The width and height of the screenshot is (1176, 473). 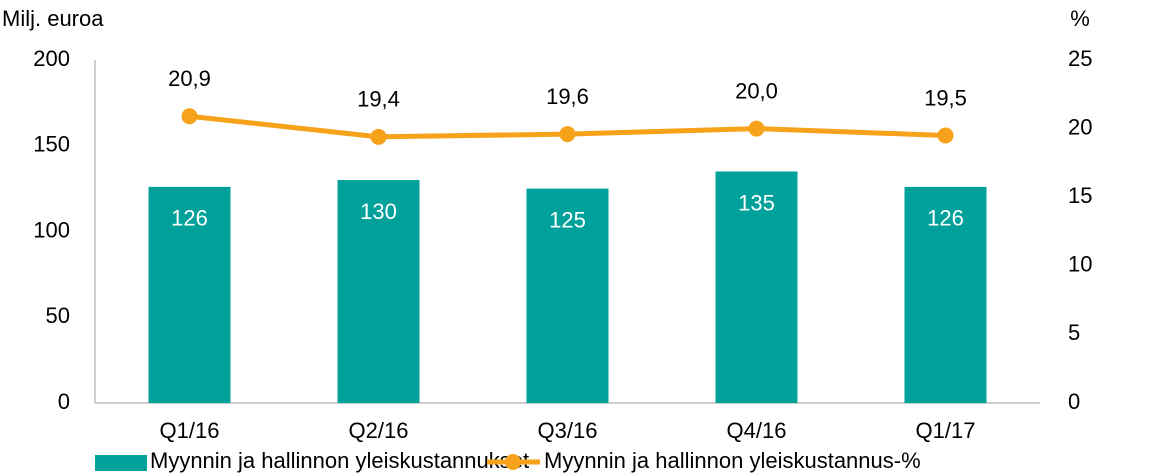 What do you see at coordinates (946, 430) in the screenshot?
I see `x-tick-label: Q1/17` at bounding box center [946, 430].